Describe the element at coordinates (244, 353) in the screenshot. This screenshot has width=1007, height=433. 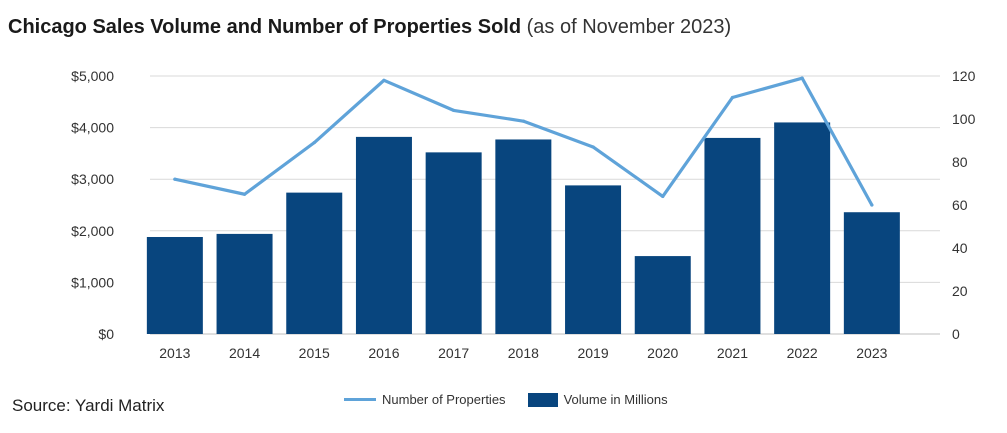
I see `x-tick-label: 2014` at that location.